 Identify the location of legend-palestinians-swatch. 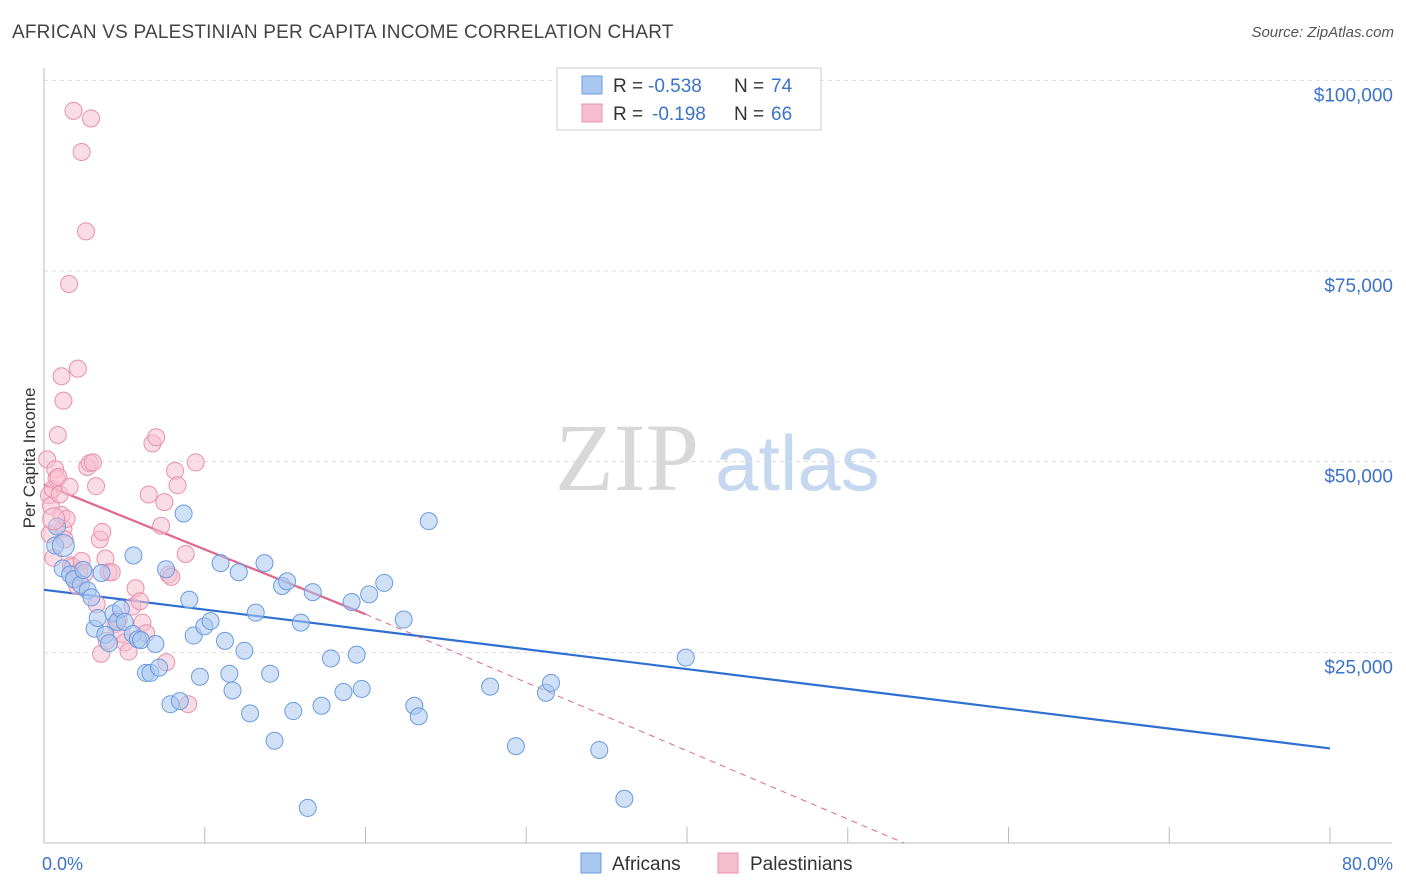
(728, 863).